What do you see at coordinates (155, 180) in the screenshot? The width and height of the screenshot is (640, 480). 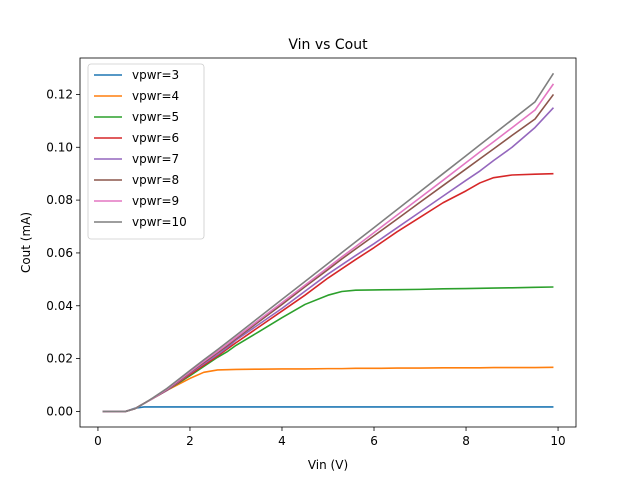 I see `legend-label: vpwr=8` at bounding box center [155, 180].